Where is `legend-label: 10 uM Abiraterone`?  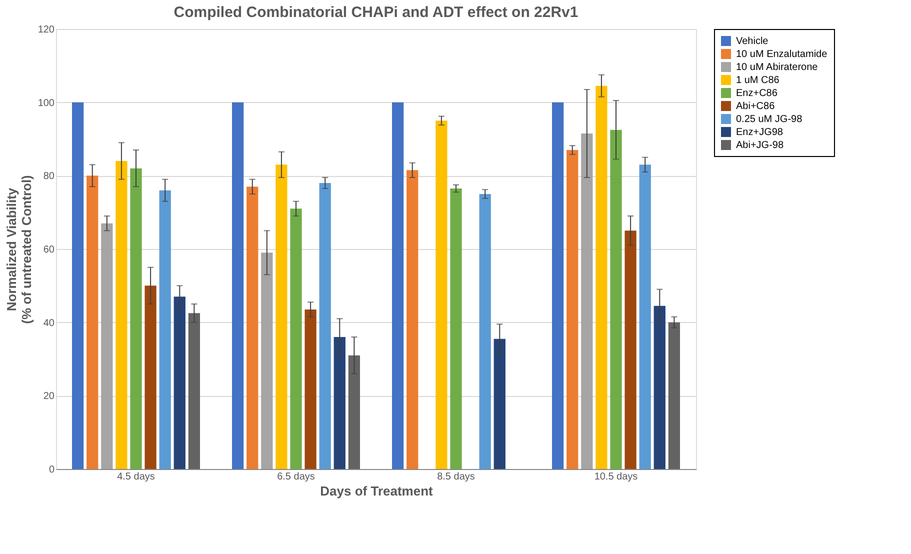
legend-label: 10 uM Abiraterone is located at coordinates (777, 67).